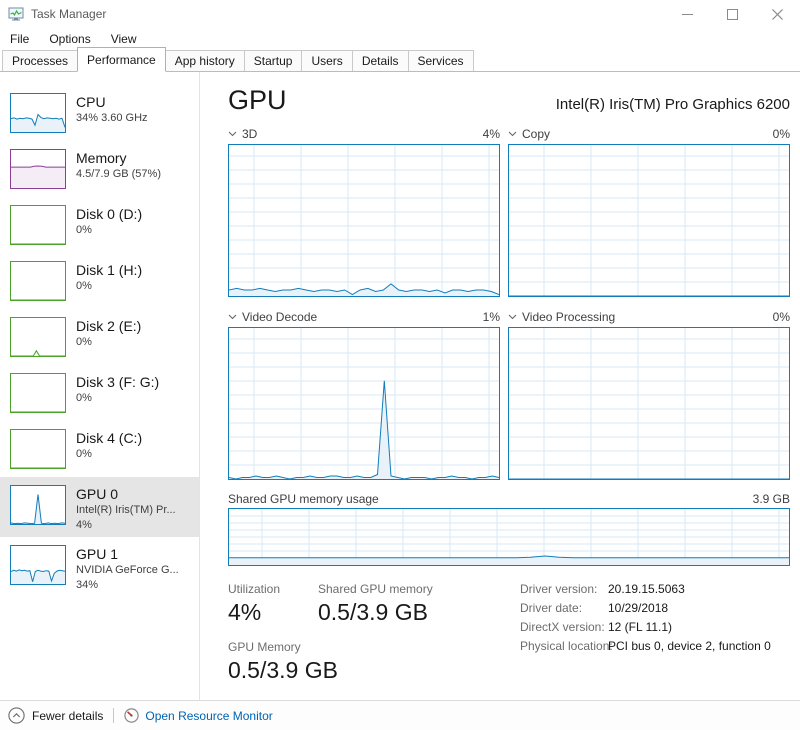  I want to click on detail-label: Driver date:, so click(551, 608).